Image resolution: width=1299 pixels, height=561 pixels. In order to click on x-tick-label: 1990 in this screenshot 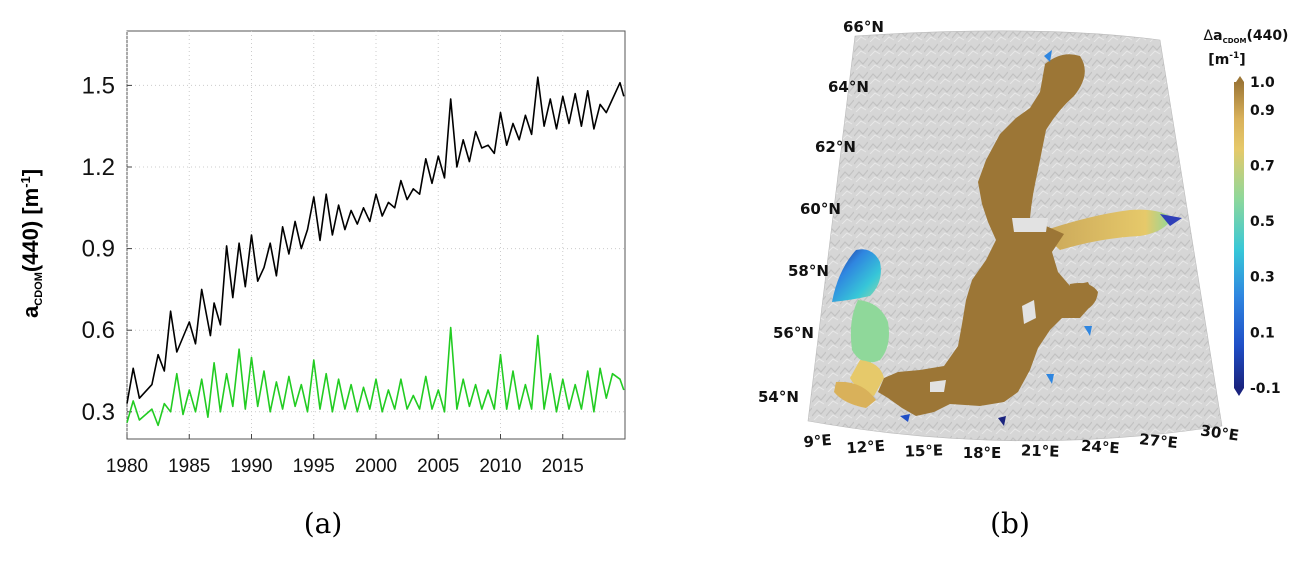, I will do `click(251, 466)`.